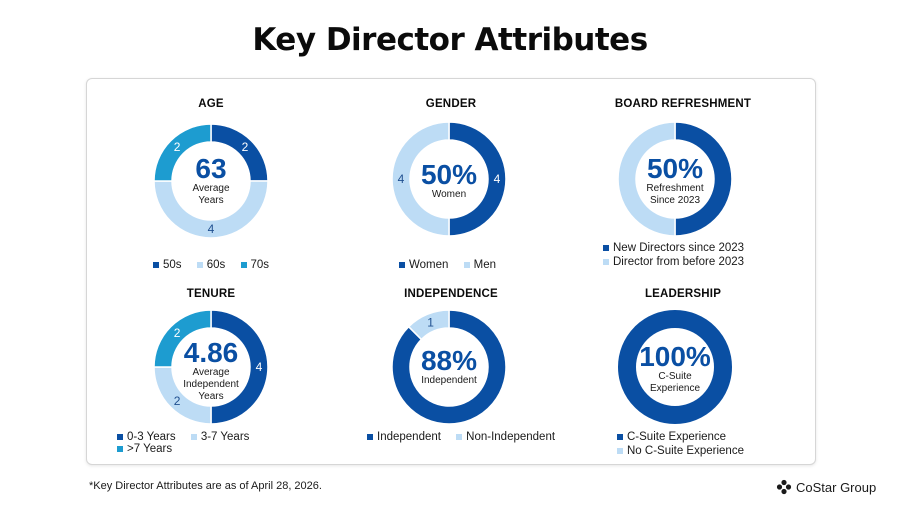 The height and width of the screenshot is (506, 900). I want to click on panel-title-board-refreshment: BOARD REFRESHMENT, so click(683, 104).